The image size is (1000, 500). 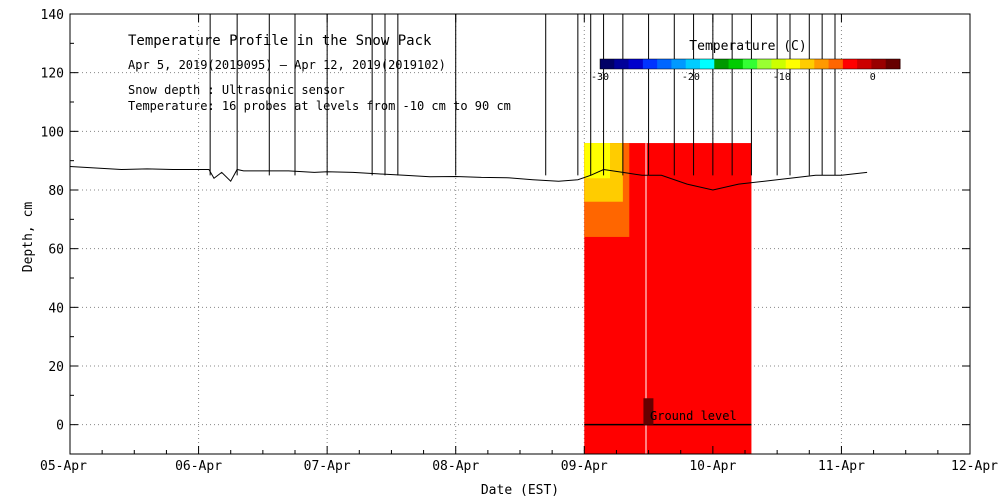 I want to click on x-tick-label-1: 06-Apr, so click(x=198, y=466).